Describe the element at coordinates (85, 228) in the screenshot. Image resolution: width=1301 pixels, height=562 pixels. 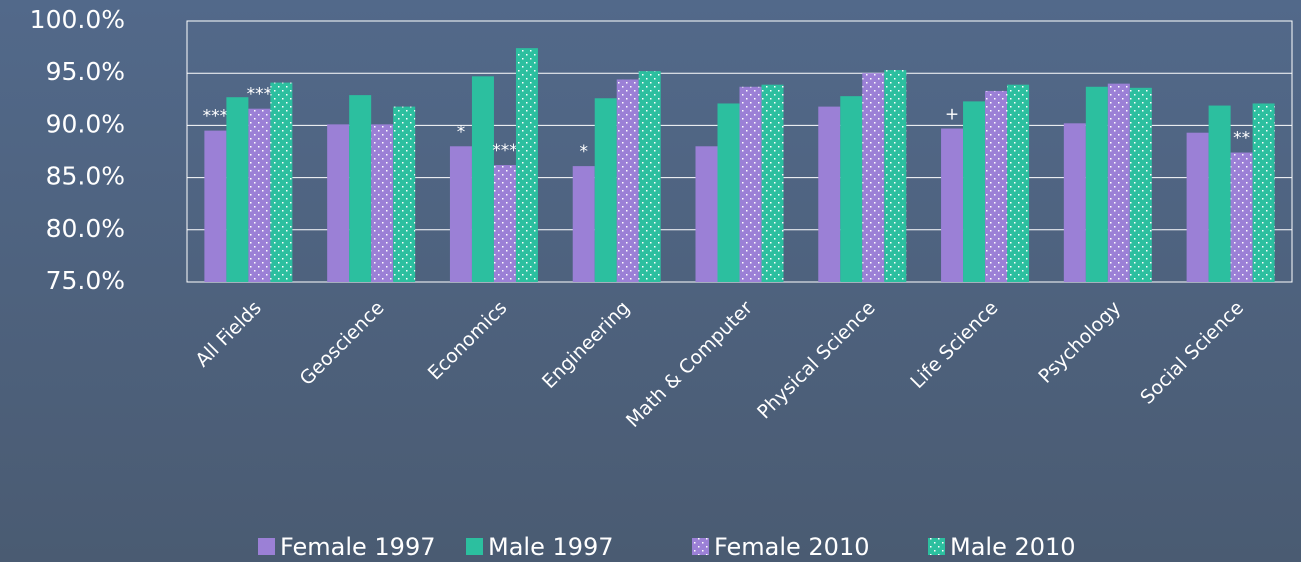
I see `y-tick-label: 80.0%` at that location.